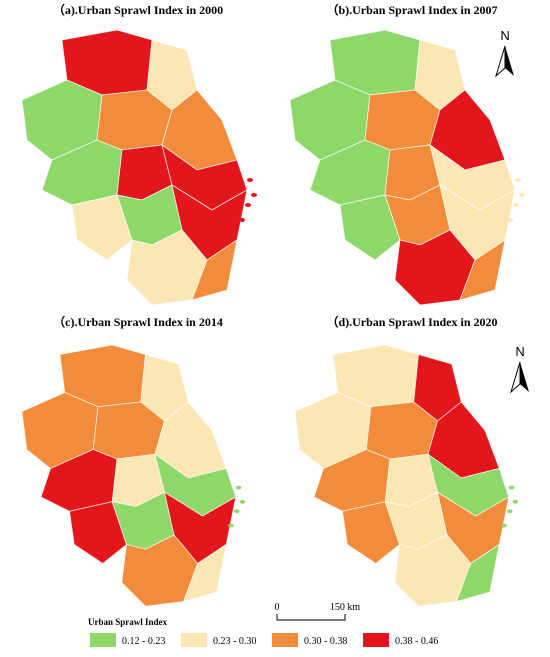 The height and width of the screenshot is (657, 550). Describe the element at coordinates (143, 641) in the screenshot. I see `legend-label: 0.12 - 0.23` at that location.